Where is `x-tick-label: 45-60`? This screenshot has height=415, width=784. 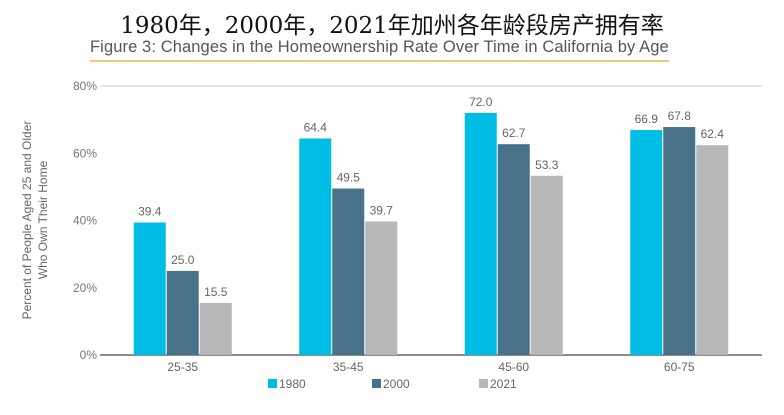
x-tick-label: 45-60 is located at coordinates (513, 367).